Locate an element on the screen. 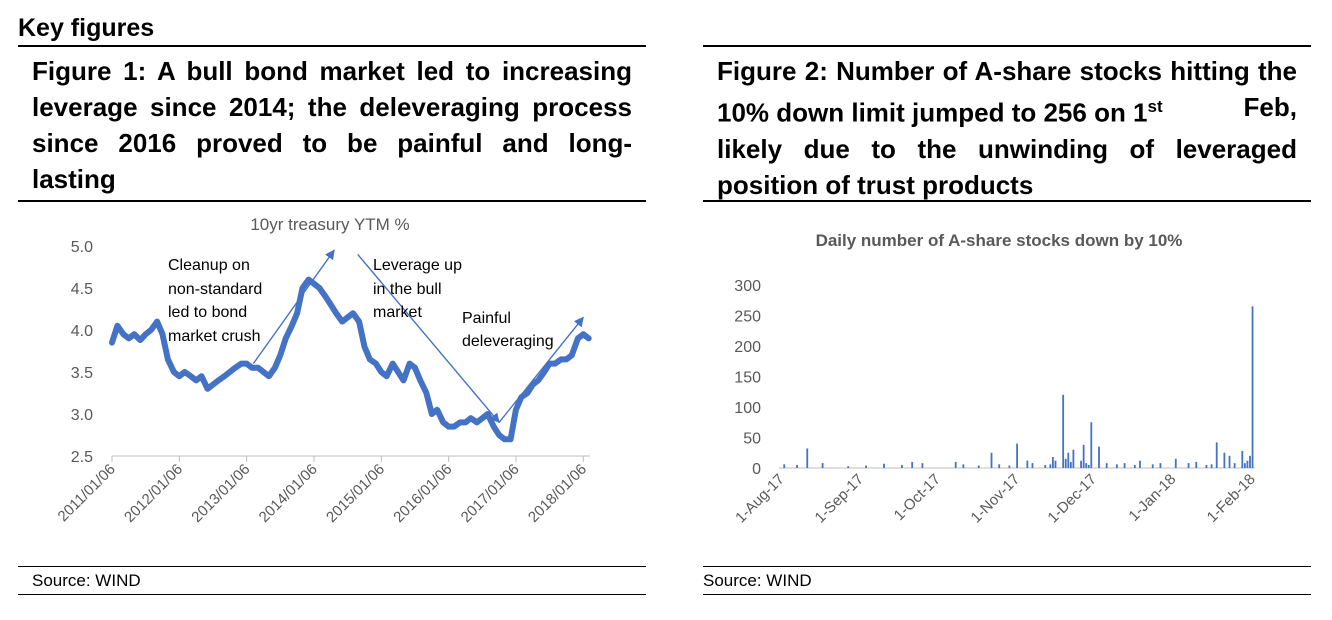 Image resolution: width=1332 pixels, height=620 pixels. y-tick-label: 200 is located at coordinates (747, 347).